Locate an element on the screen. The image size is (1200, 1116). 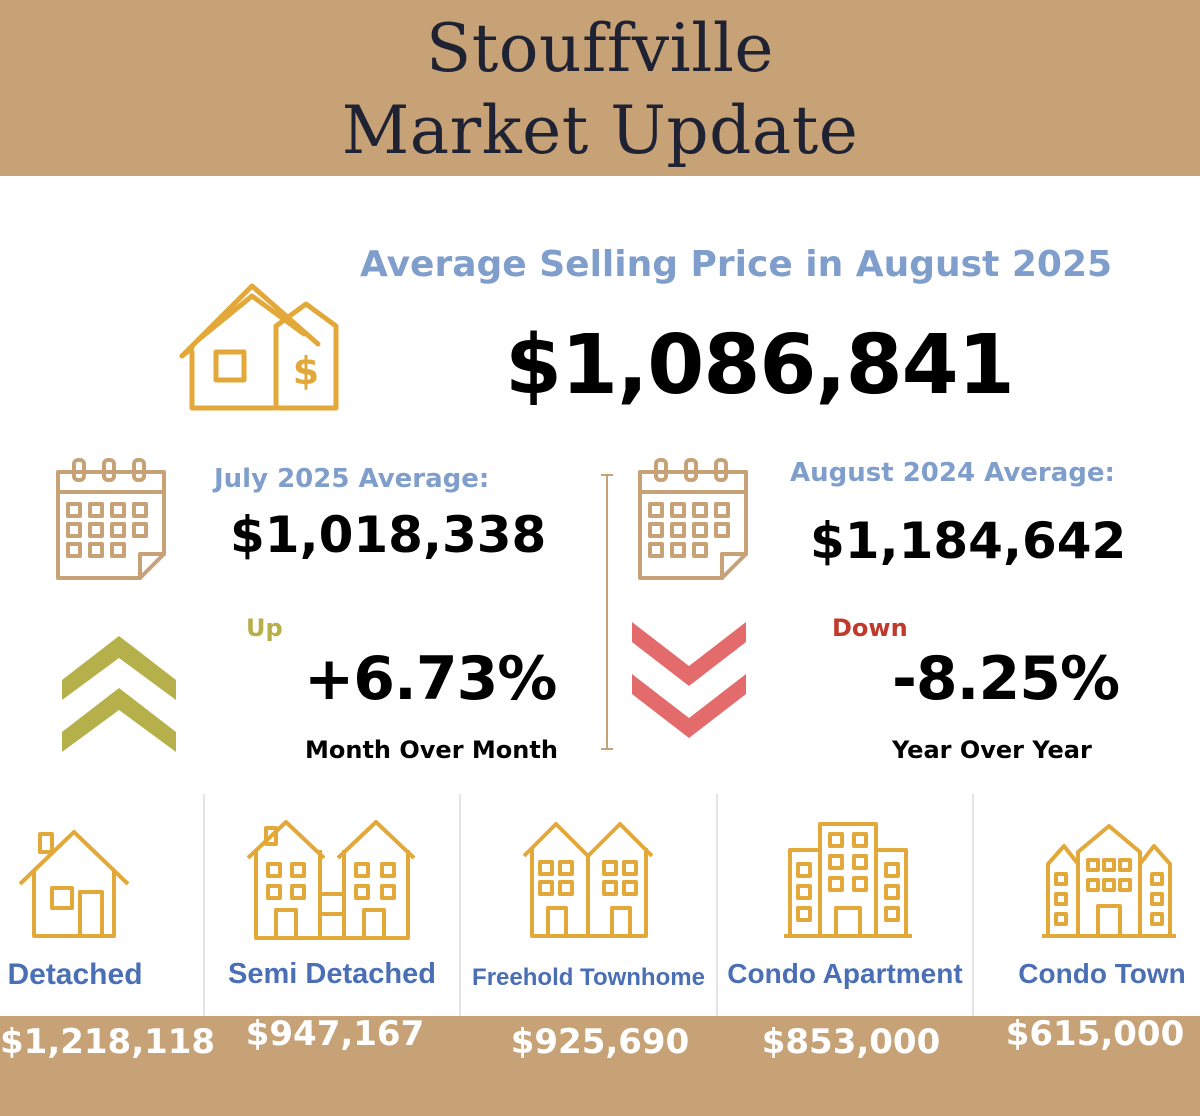
price-condo-apartment: $853,000 is located at coordinates (851, 1042).